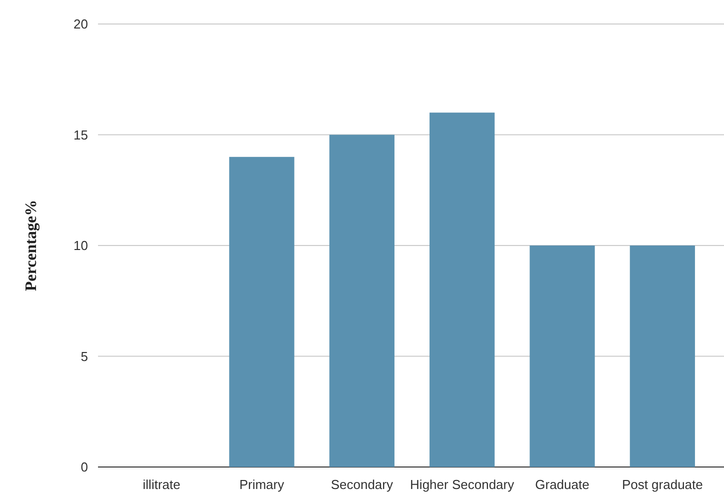 The height and width of the screenshot is (497, 724). What do you see at coordinates (84, 467) in the screenshot?
I see `y-tick-label: 0` at bounding box center [84, 467].